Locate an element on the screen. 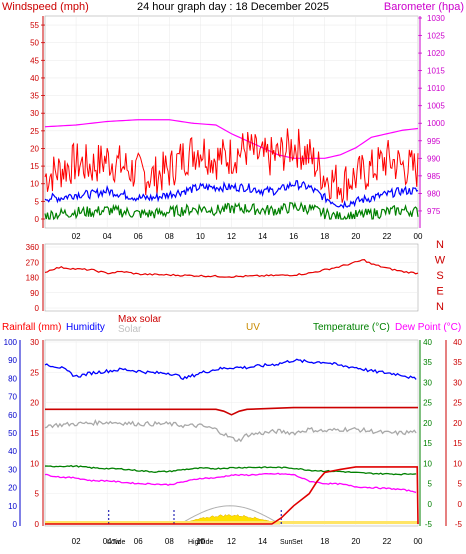 This screenshot has width=466, height=554. dewpoint-tick-label: 20 is located at coordinates (457, 423).